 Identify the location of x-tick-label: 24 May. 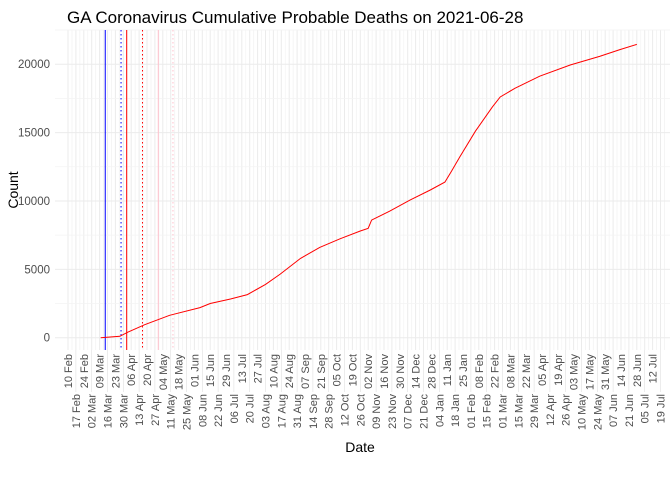
(598, 412).